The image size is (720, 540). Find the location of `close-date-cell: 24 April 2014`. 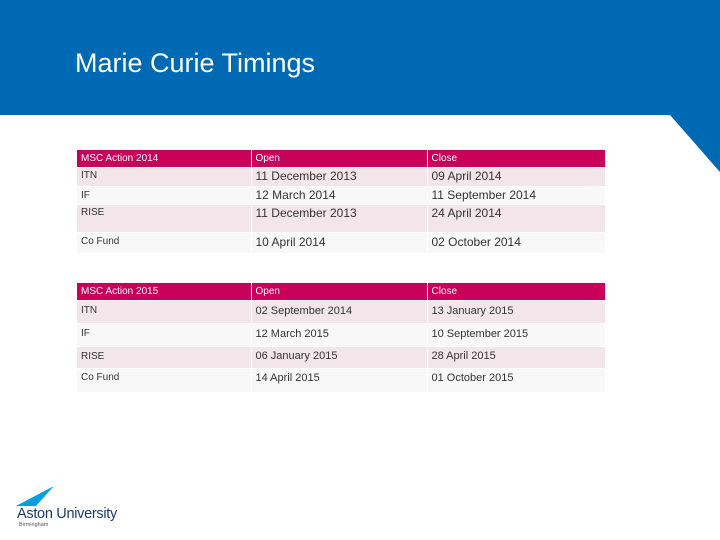

close-date-cell: 24 April 2014 is located at coordinates (515, 218).